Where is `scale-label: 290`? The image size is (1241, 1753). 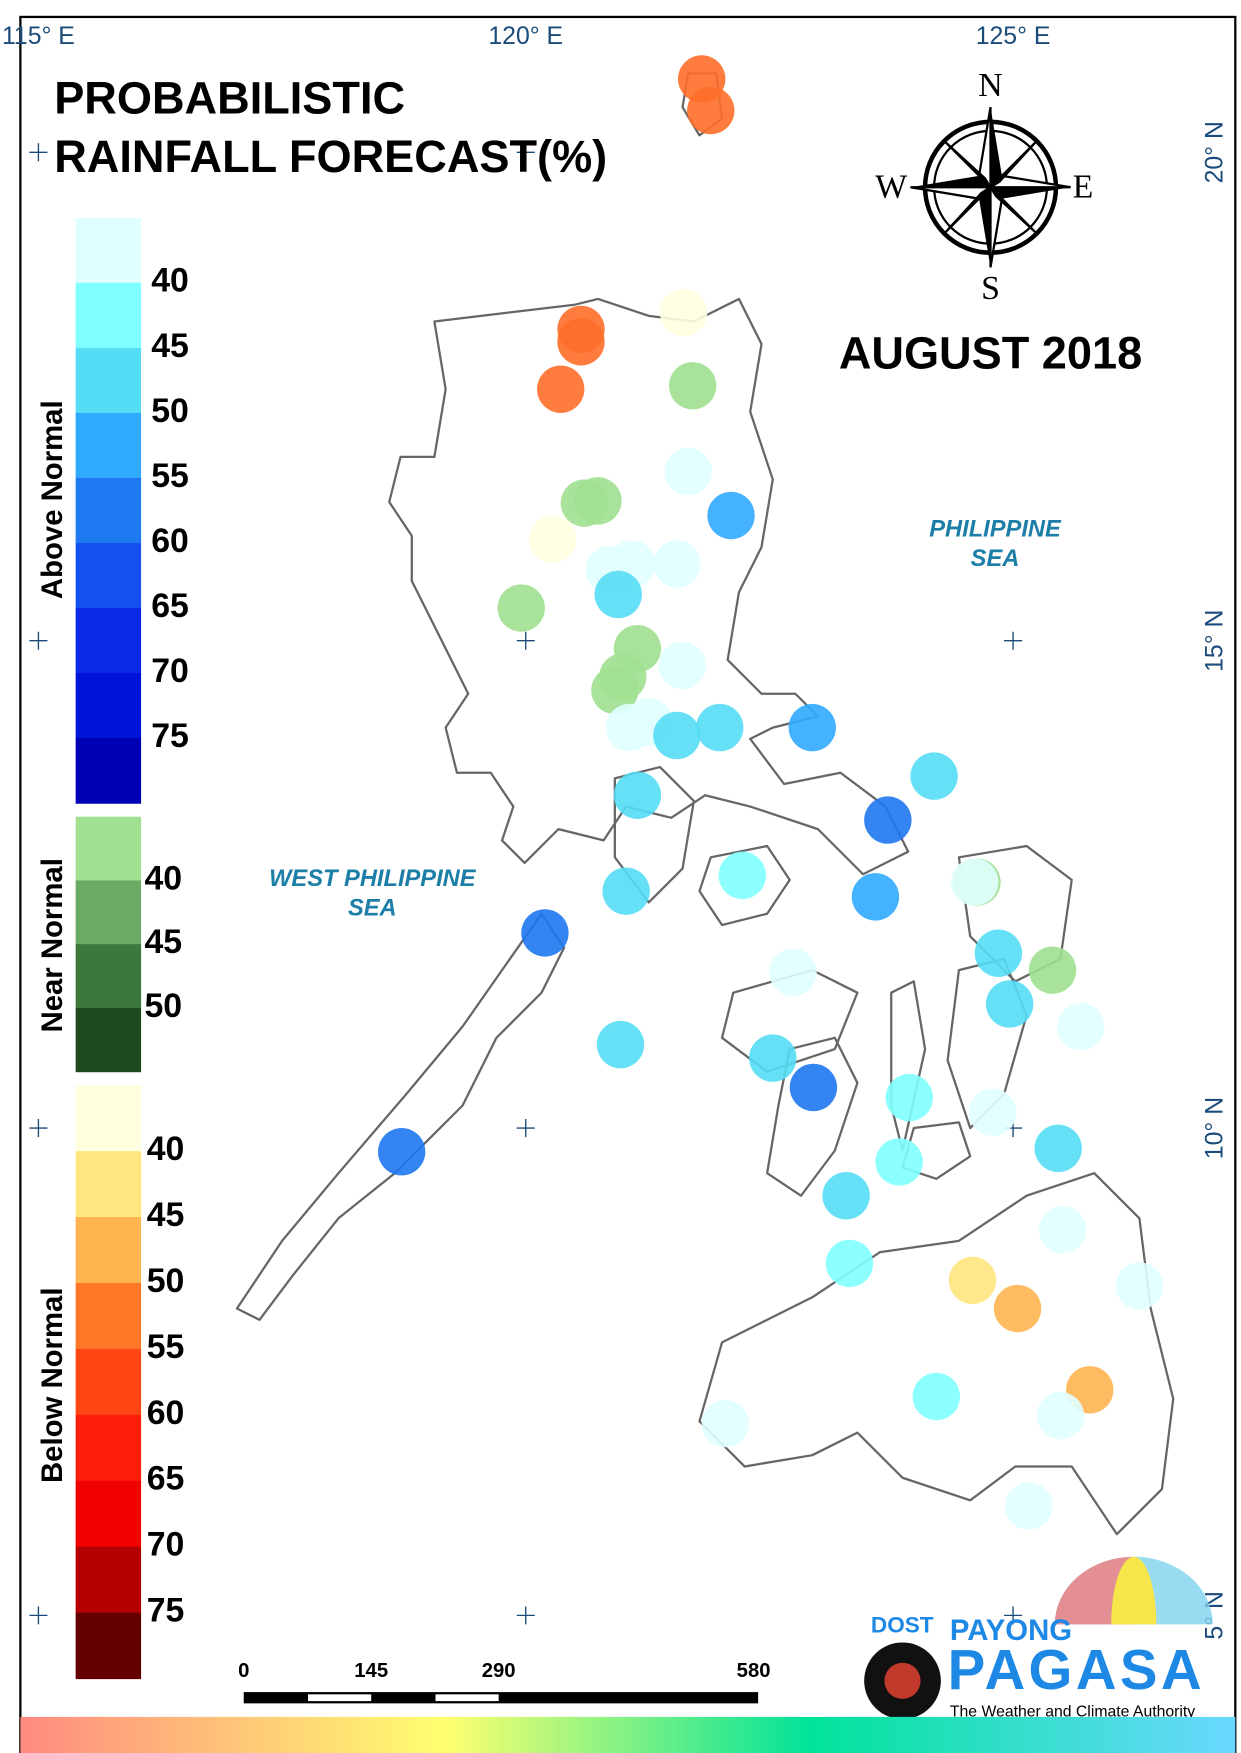
scale-label: 290 is located at coordinates (499, 1671).